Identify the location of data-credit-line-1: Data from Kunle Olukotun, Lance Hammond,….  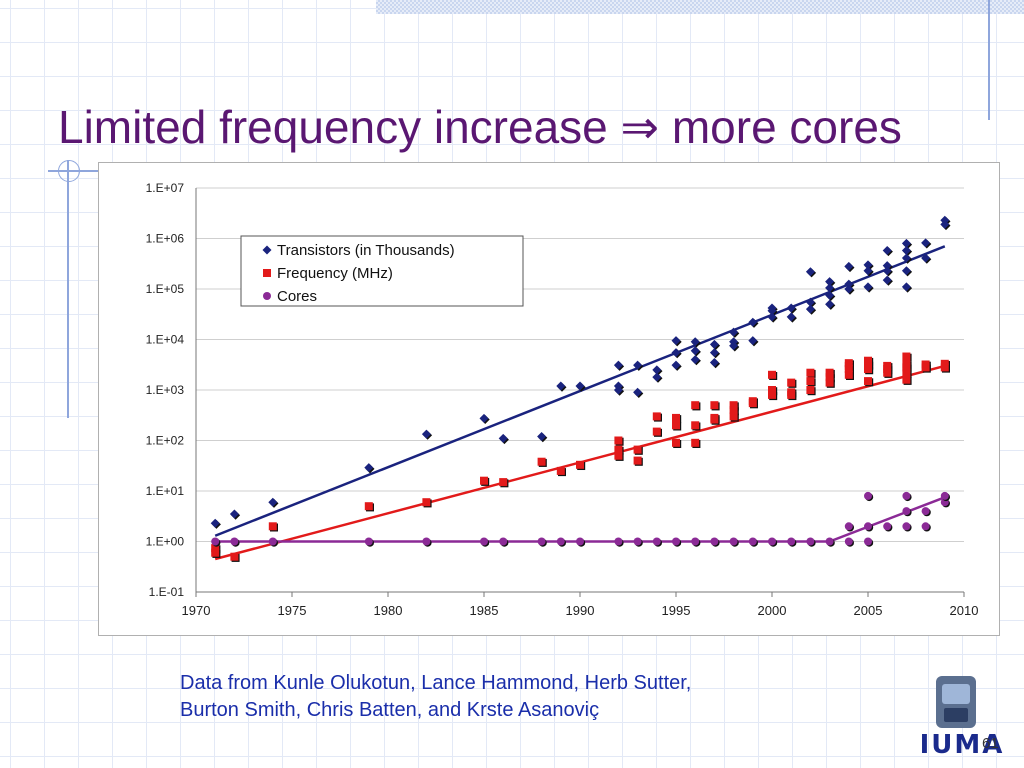
(436, 683).